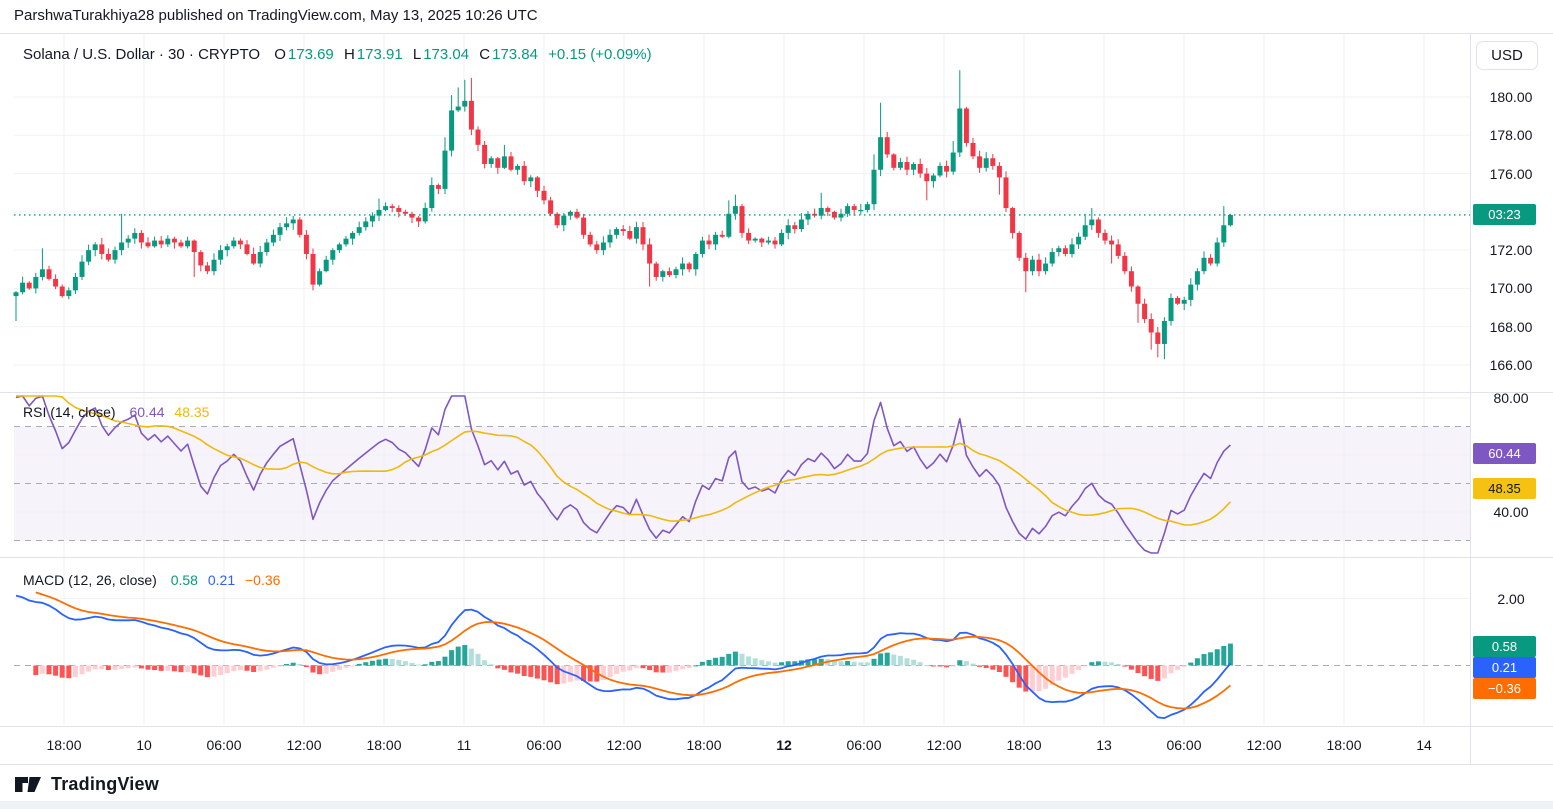  Describe the element at coordinates (633, 650) in the screenshot. I see `macd-signal-line` at that location.